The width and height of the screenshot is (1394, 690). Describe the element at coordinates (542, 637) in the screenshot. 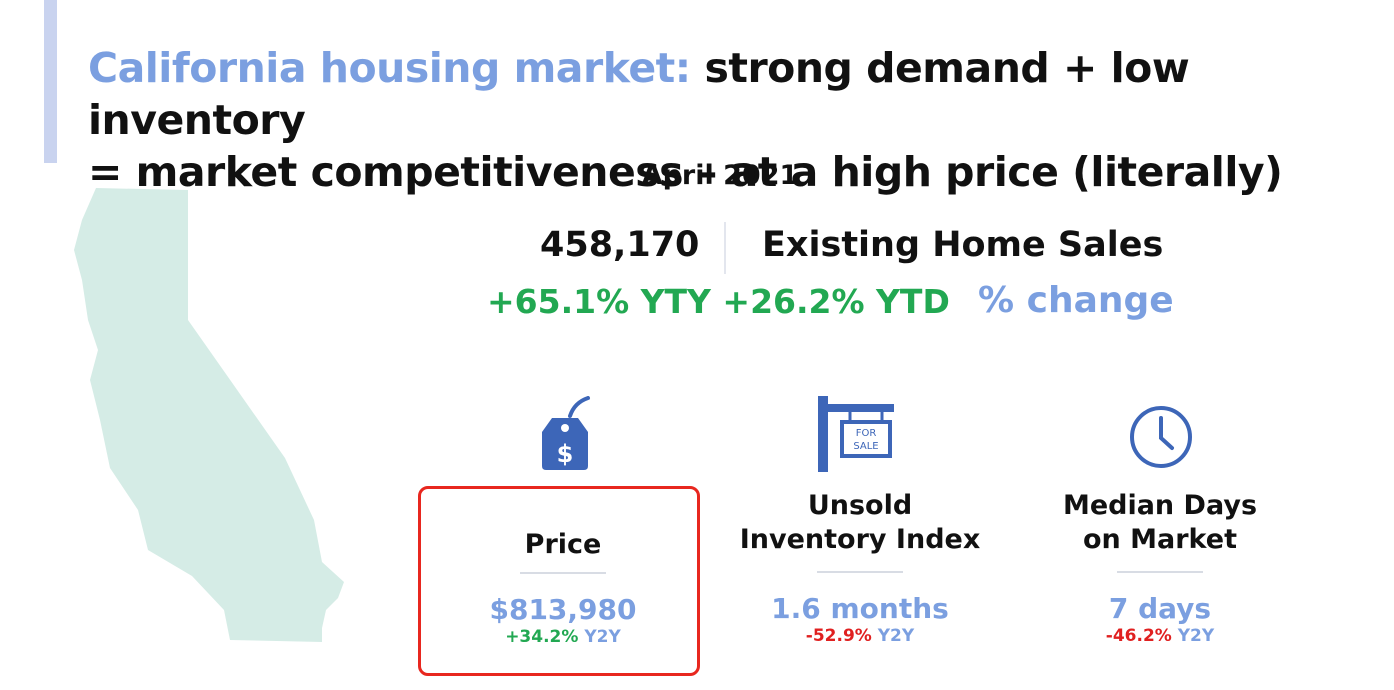

I see `metric-change: +34.2%` at that location.